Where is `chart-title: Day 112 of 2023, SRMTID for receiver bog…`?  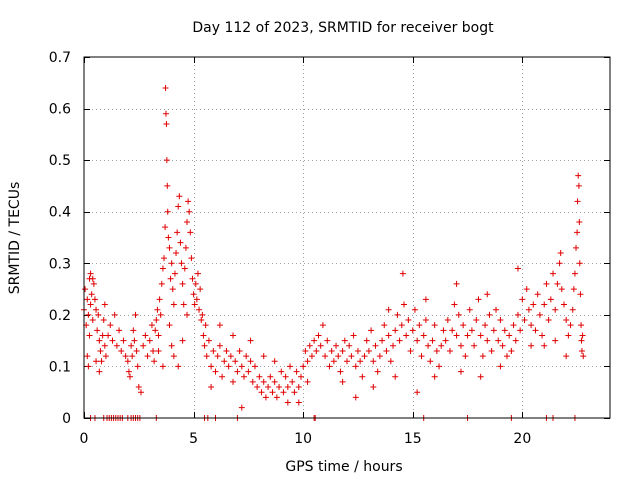
chart-title: Day 112 of 2023, SRMTID for receiver bog… is located at coordinates (343, 28).